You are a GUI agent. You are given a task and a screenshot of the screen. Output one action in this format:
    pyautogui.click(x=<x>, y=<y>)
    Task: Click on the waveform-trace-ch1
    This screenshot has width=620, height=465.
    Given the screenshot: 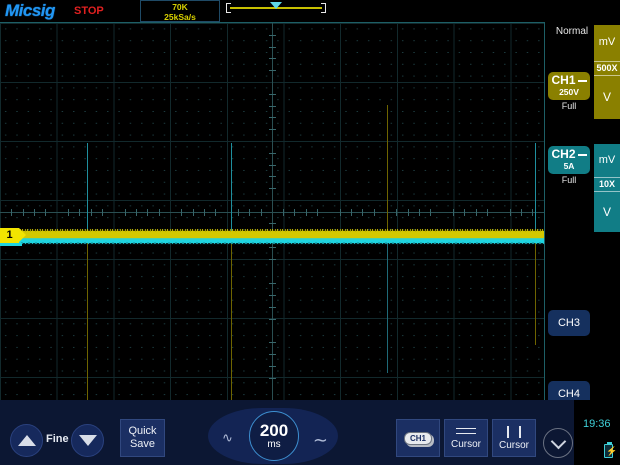 What is the action you would take?
    pyautogui.click(x=272, y=233)
    